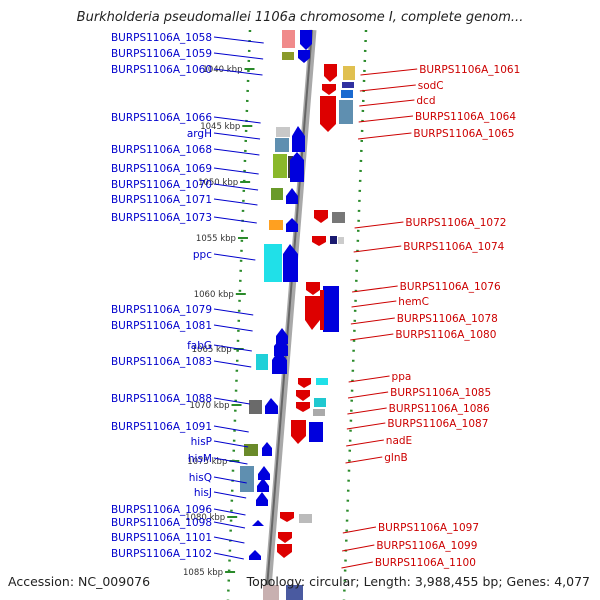  I want to click on left-gene-label: ppc, so click(202, 255).